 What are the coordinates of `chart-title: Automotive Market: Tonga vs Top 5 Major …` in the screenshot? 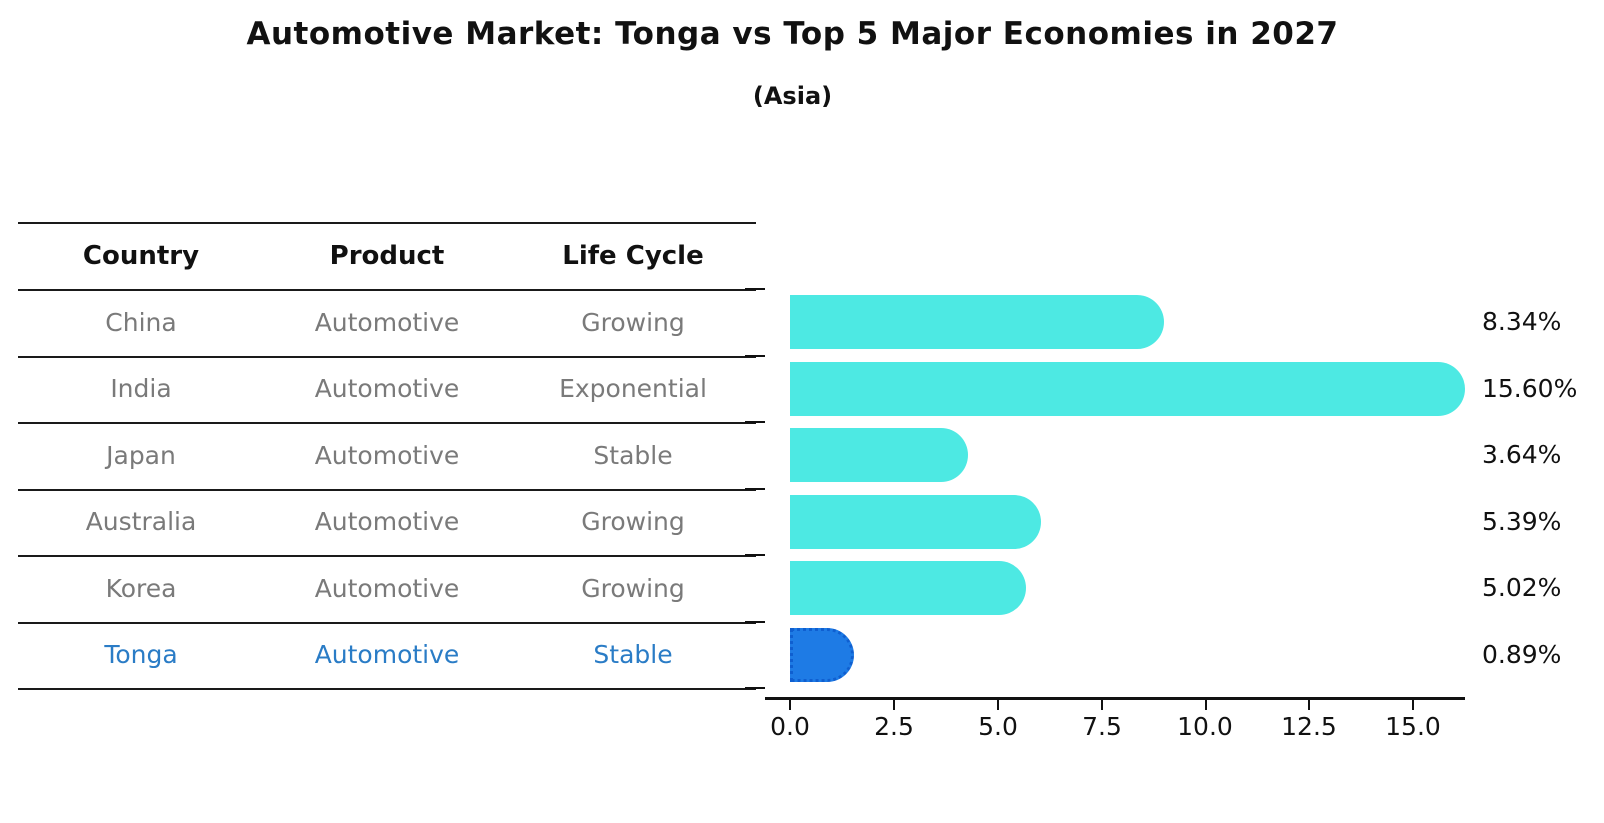 It's located at (792, 34).